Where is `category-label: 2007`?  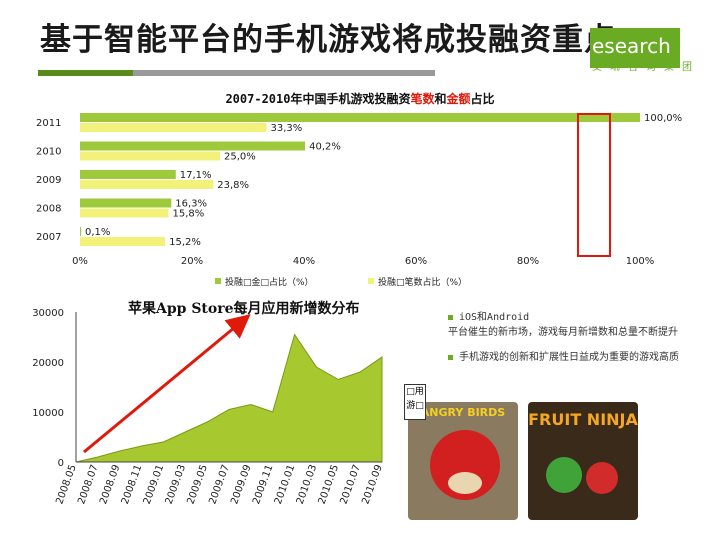 category-label: 2007 is located at coordinates (48, 237).